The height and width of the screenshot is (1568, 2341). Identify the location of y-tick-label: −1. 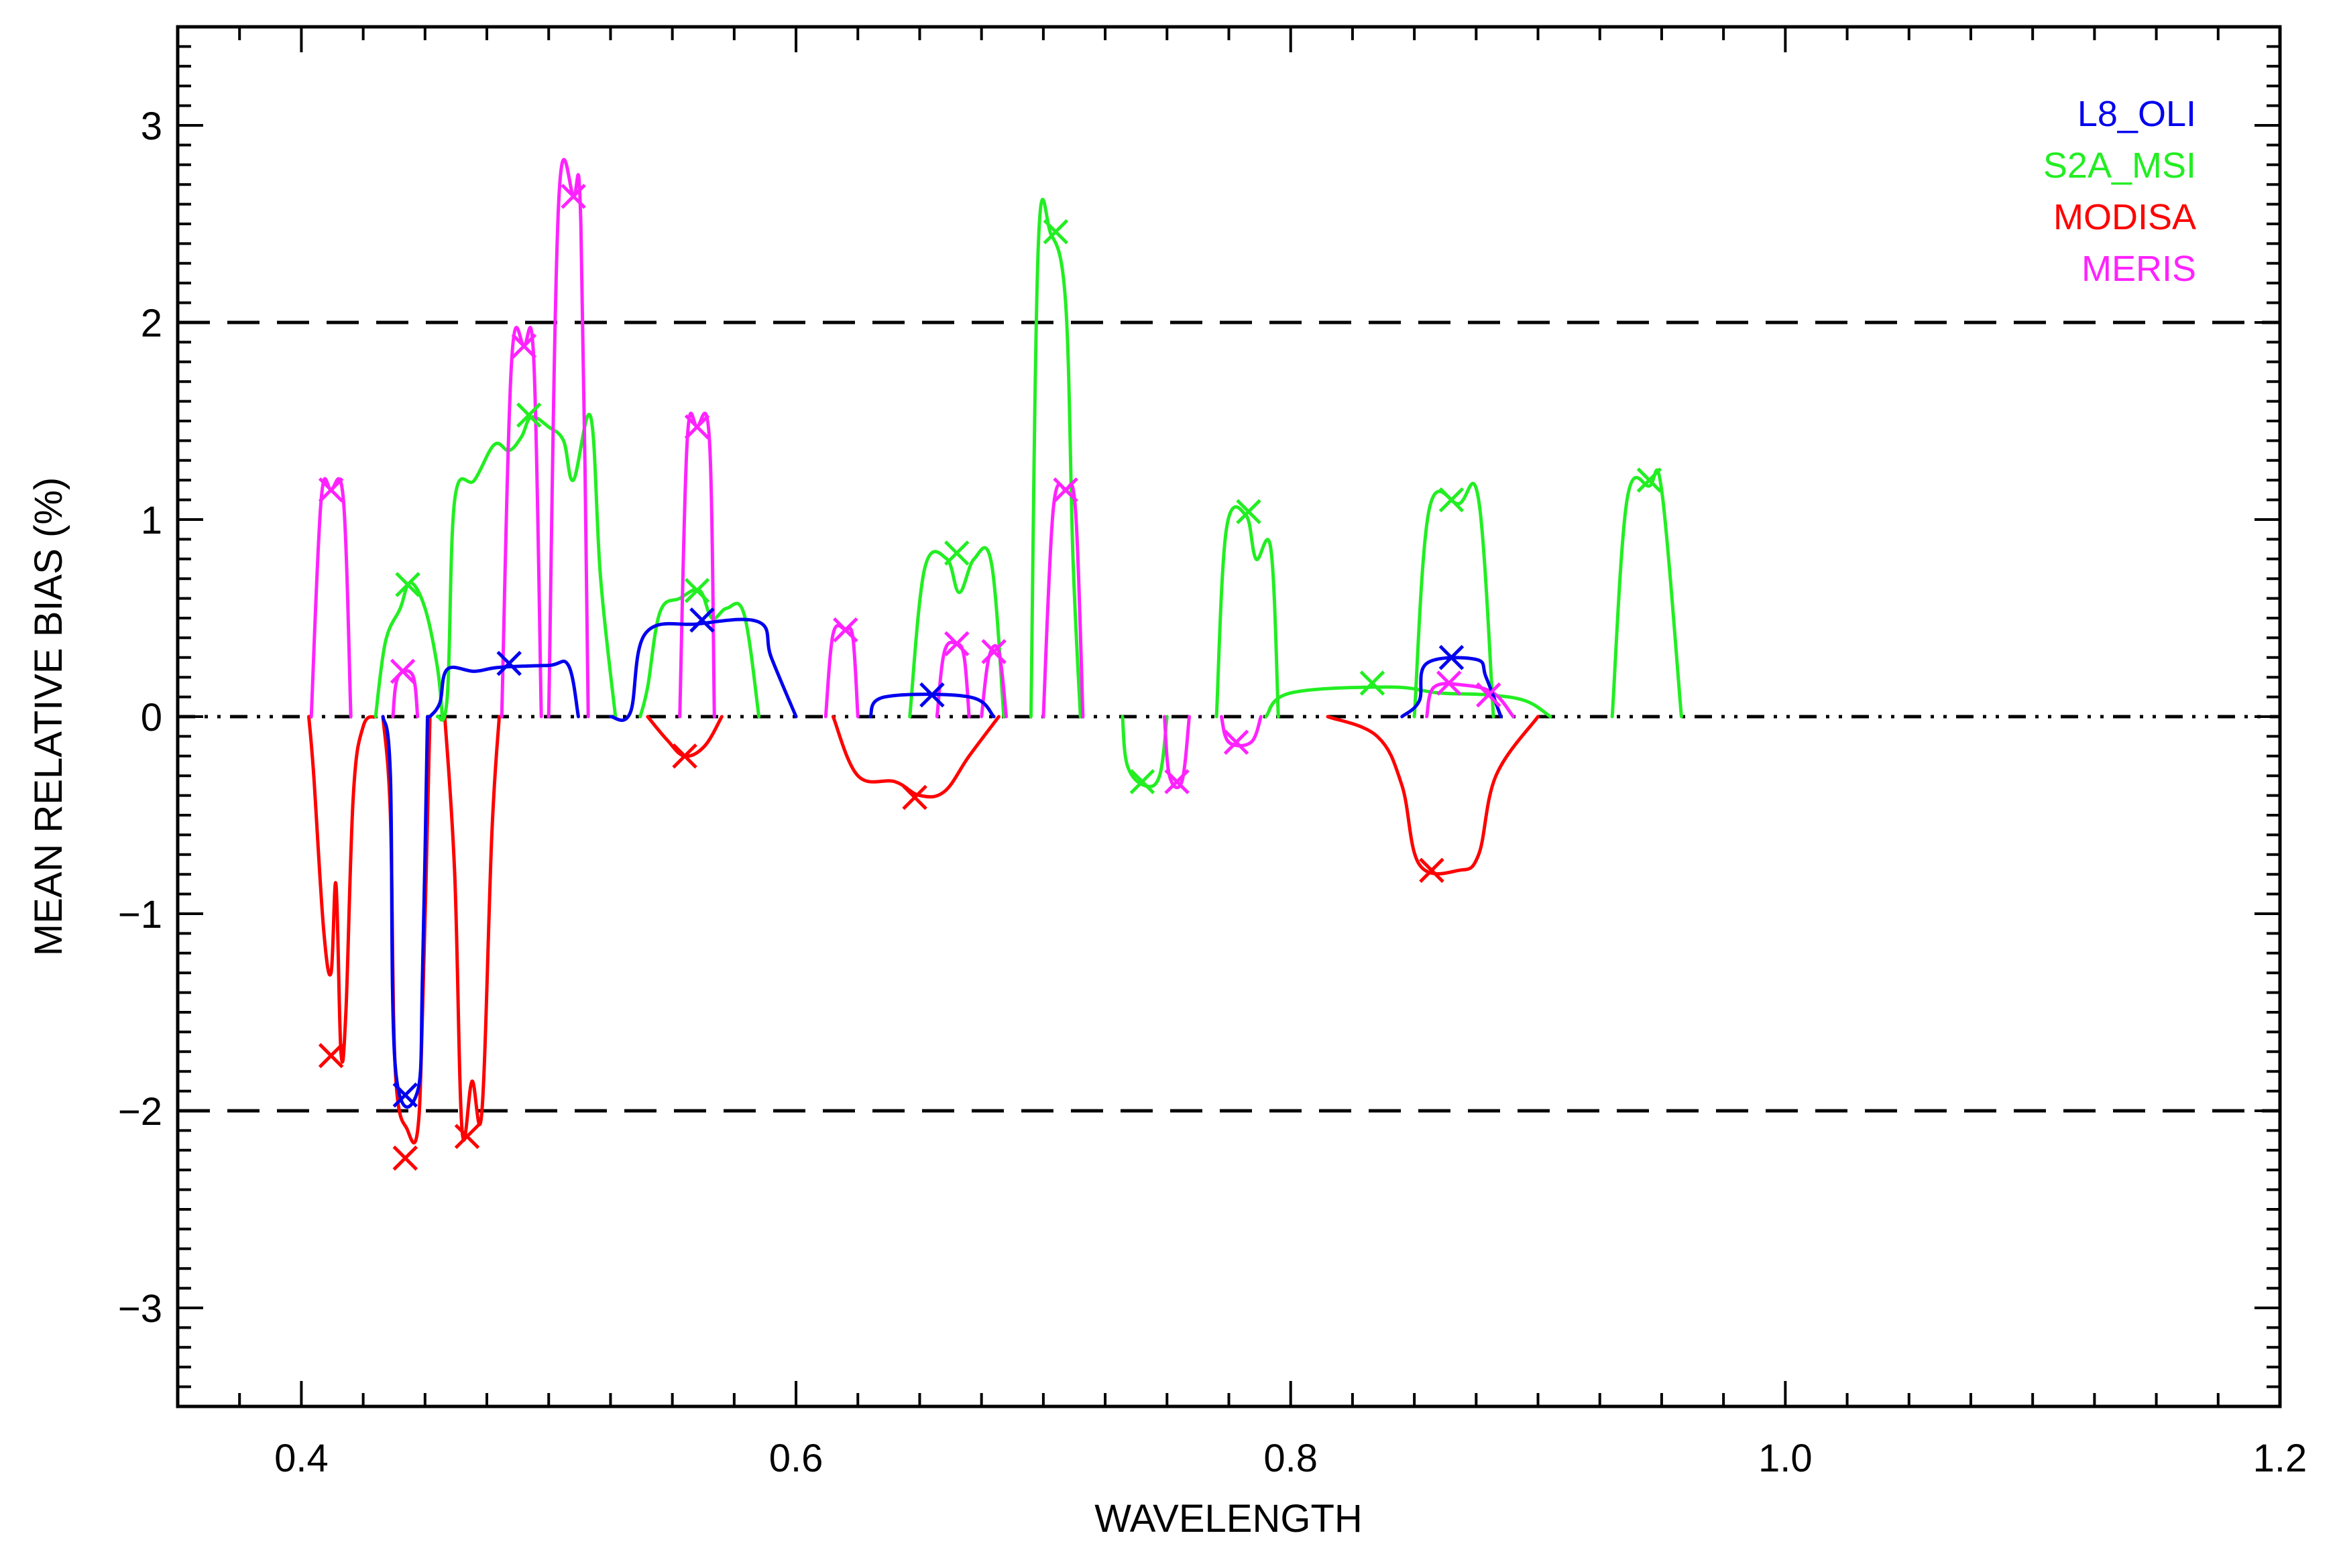
(140, 915).